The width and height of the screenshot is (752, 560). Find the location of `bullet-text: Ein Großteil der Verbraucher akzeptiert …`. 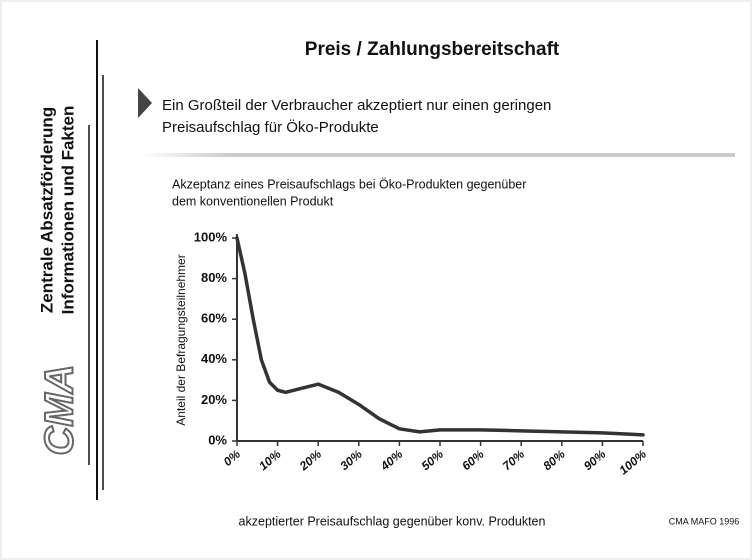

bullet-text: Ein Großteil der Verbraucher akzeptiert … is located at coordinates (356, 105).